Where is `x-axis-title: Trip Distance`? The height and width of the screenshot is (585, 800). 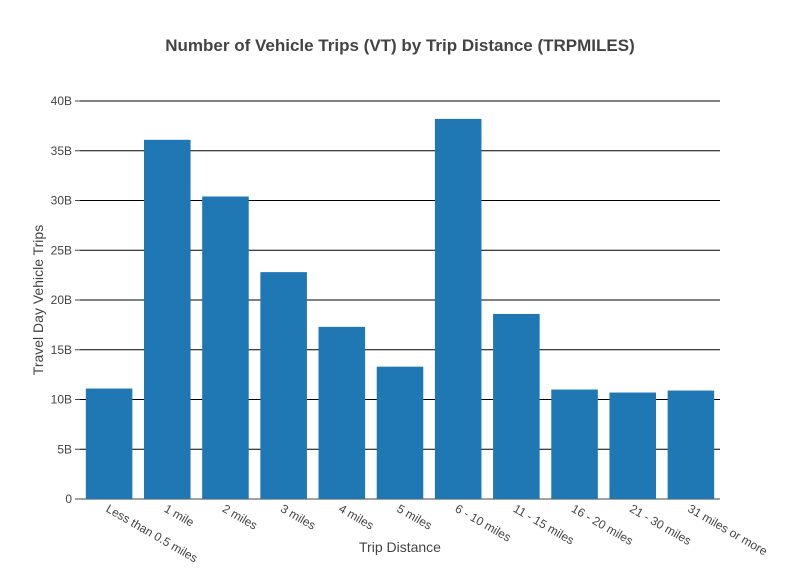 x-axis-title: Trip Distance is located at coordinates (400, 547).